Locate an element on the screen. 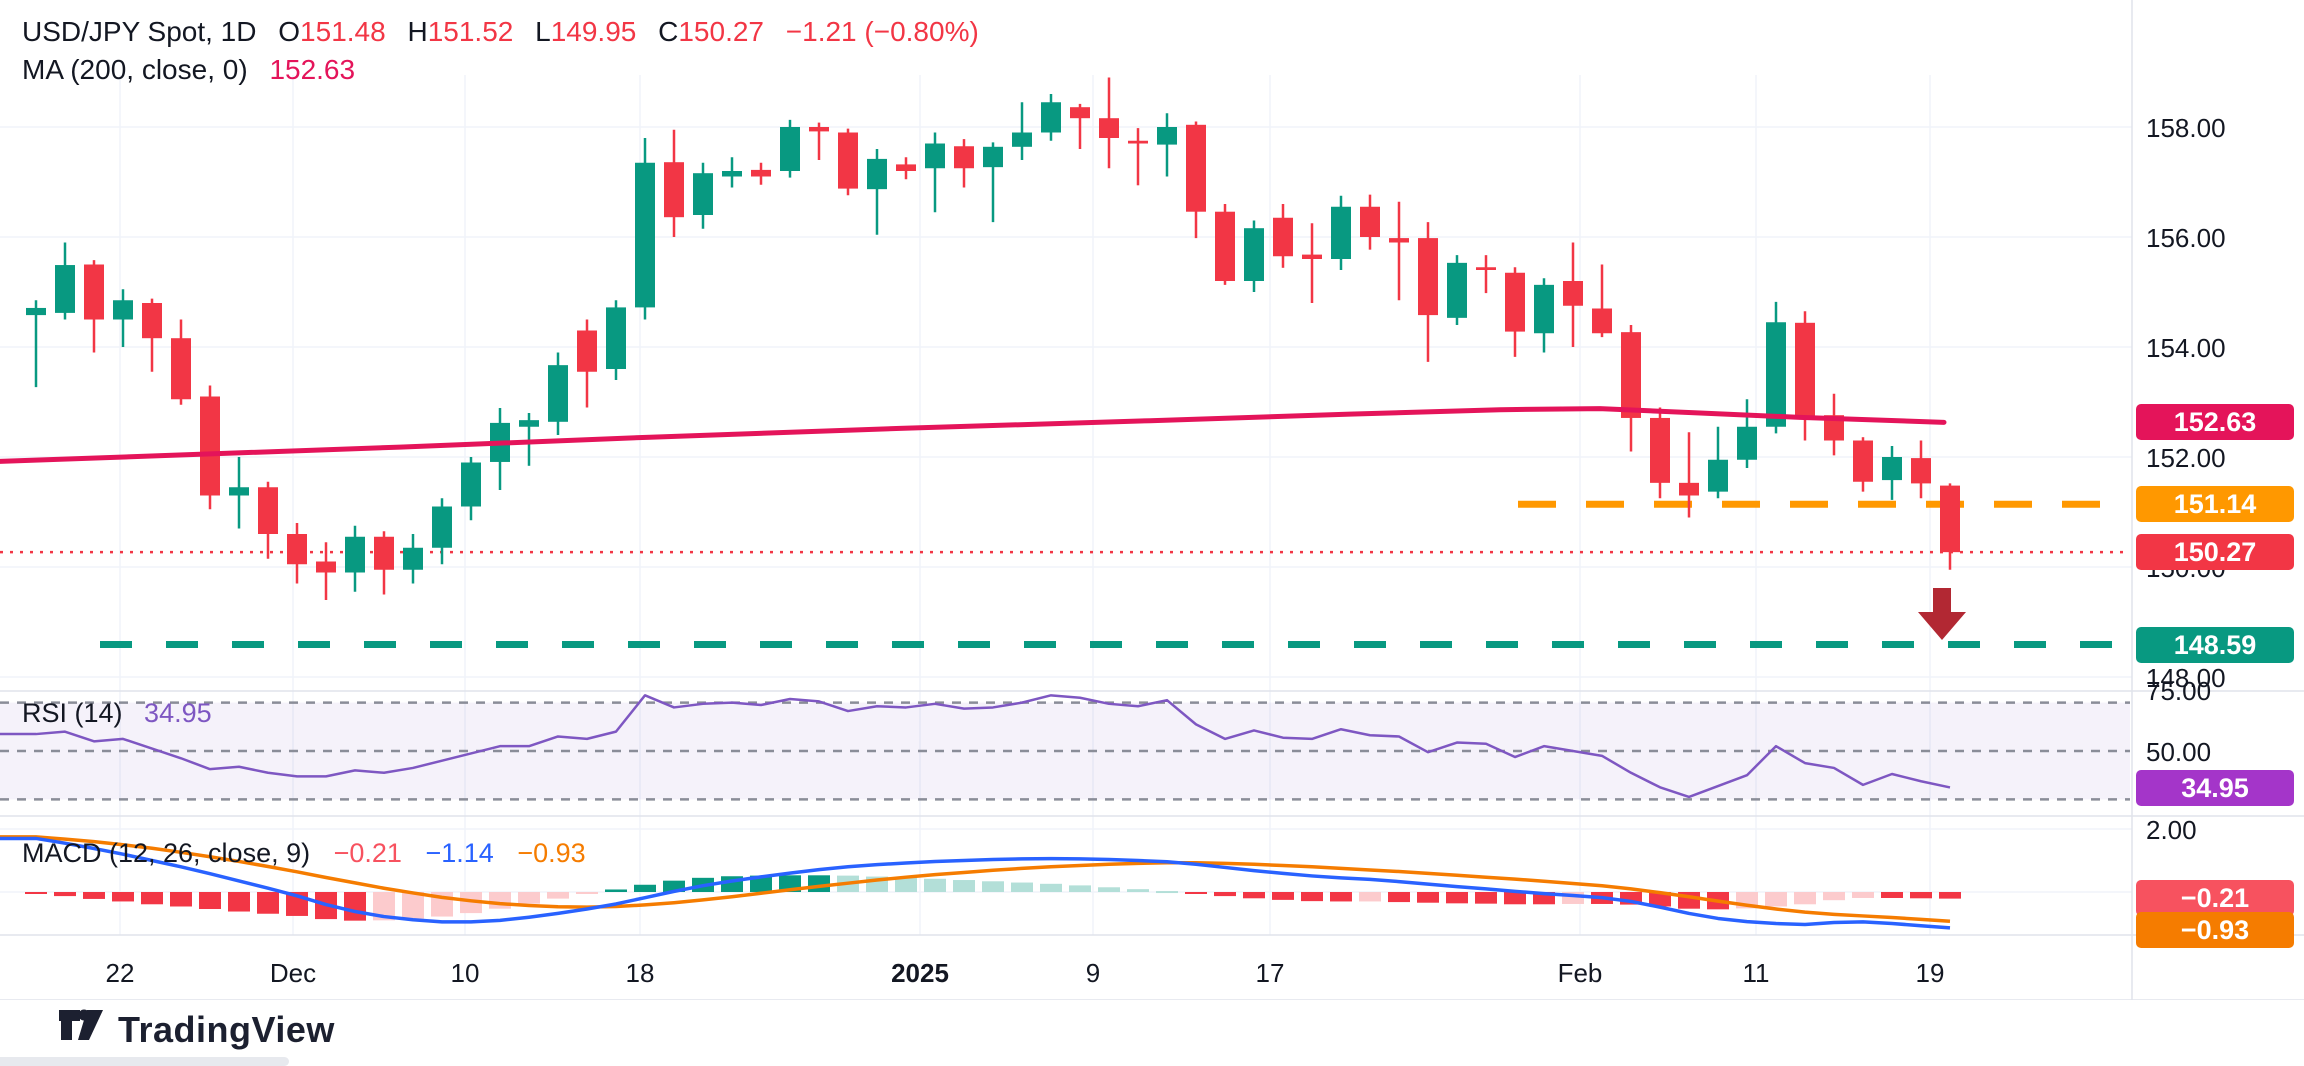 The height and width of the screenshot is (1066, 2304). time-tick-label: 2025 is located at coordinates (920, 973).